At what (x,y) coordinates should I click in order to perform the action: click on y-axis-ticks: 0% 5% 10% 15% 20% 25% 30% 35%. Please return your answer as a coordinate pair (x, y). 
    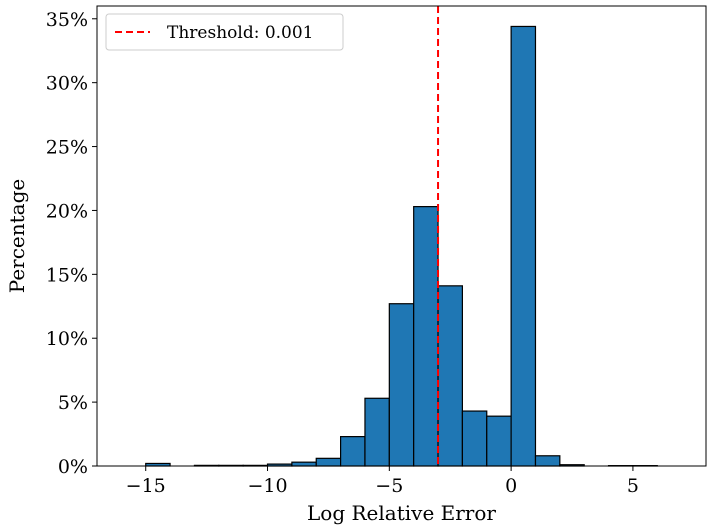
    Looking at the image, I should click on (71, 243).